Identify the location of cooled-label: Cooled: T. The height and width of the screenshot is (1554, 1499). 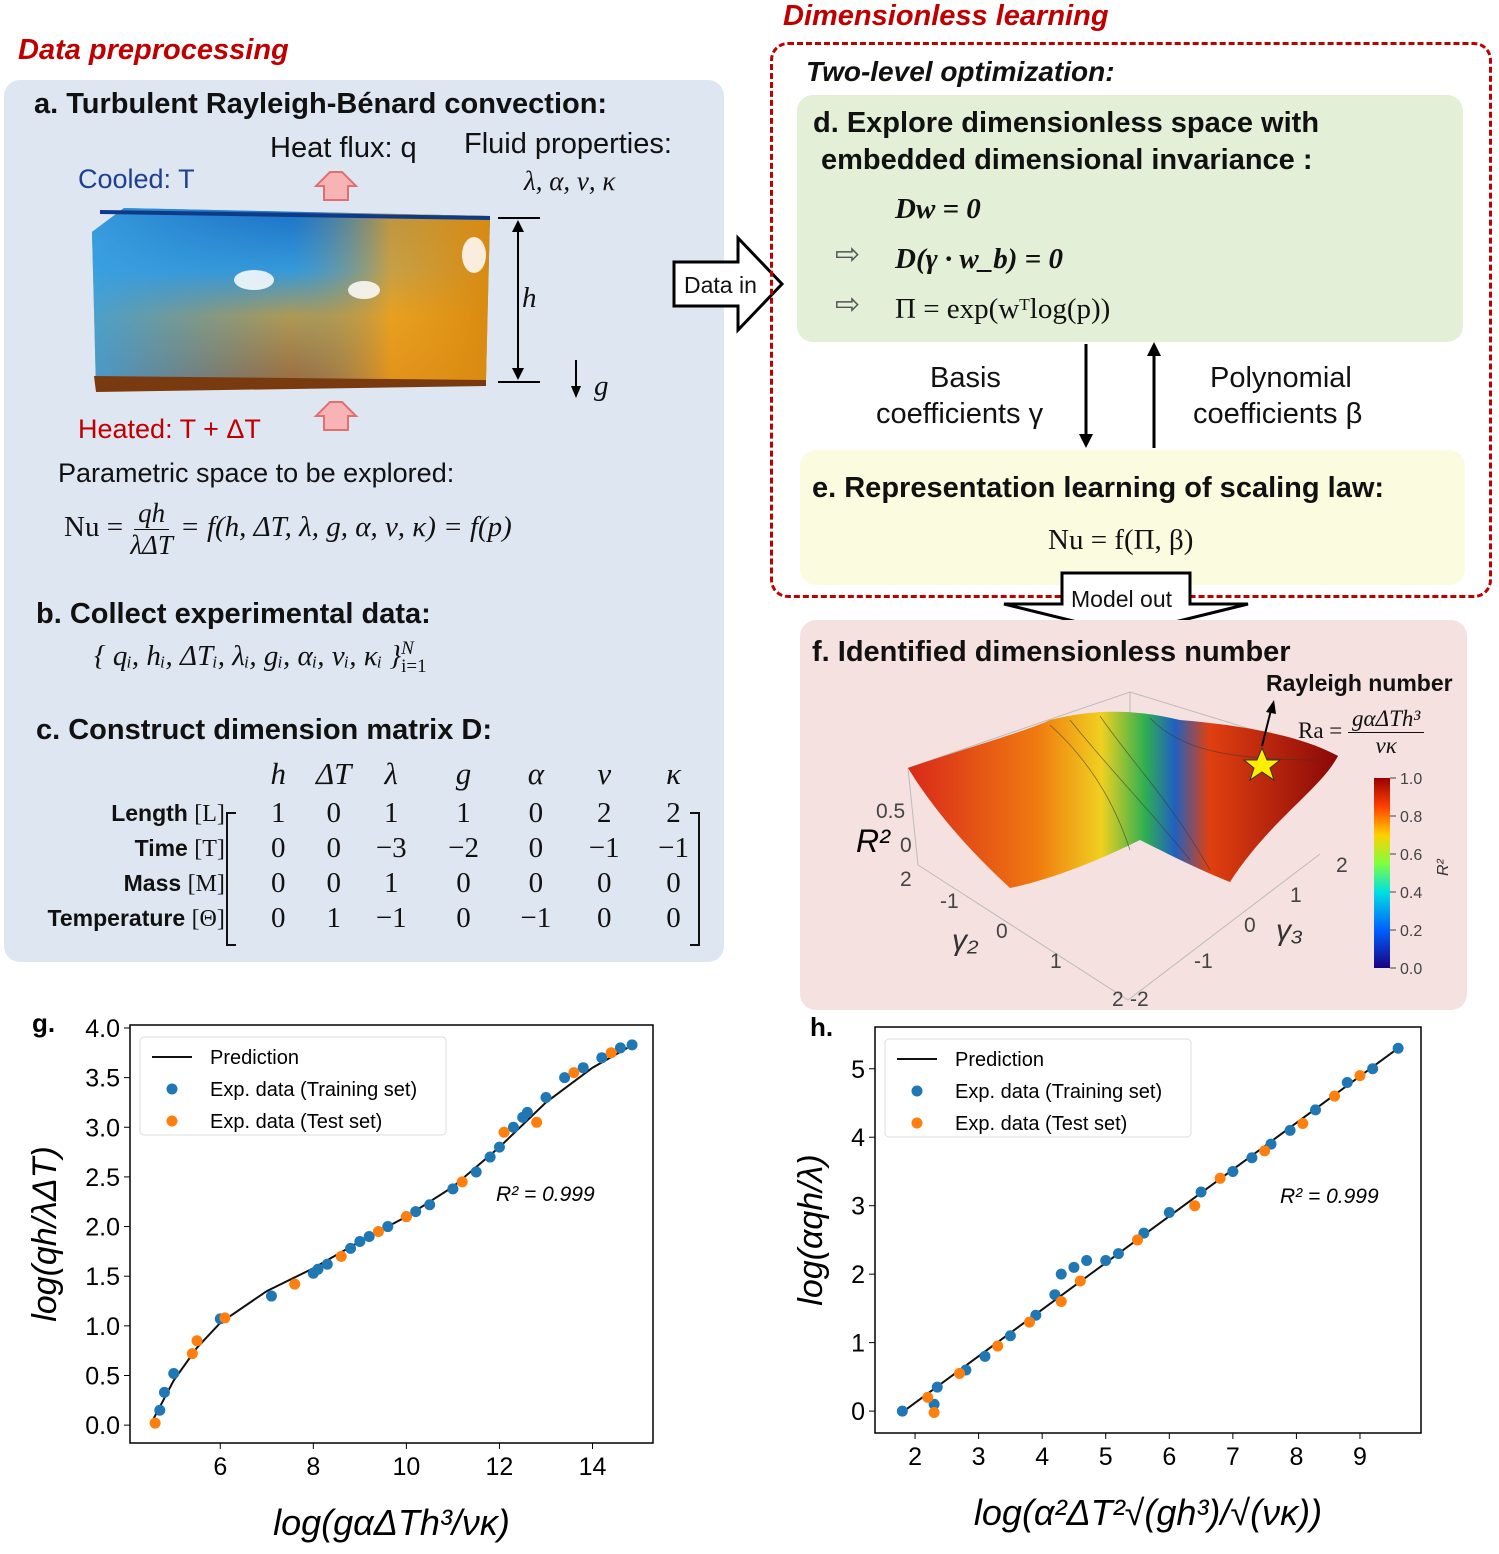
(136, 179).